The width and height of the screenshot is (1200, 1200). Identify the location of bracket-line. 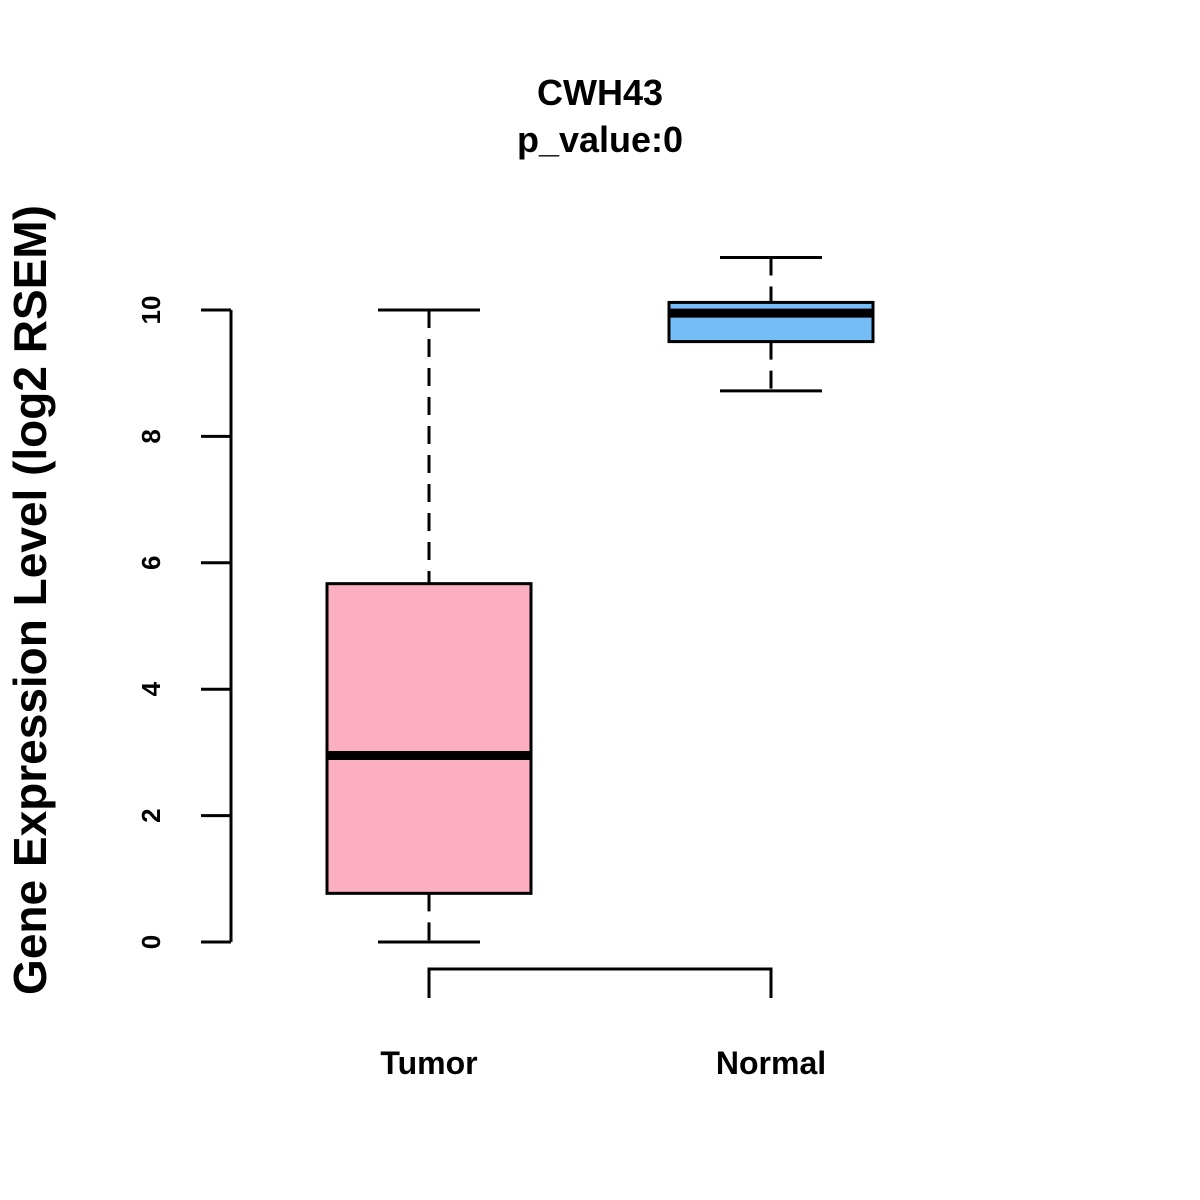
(600, 982).